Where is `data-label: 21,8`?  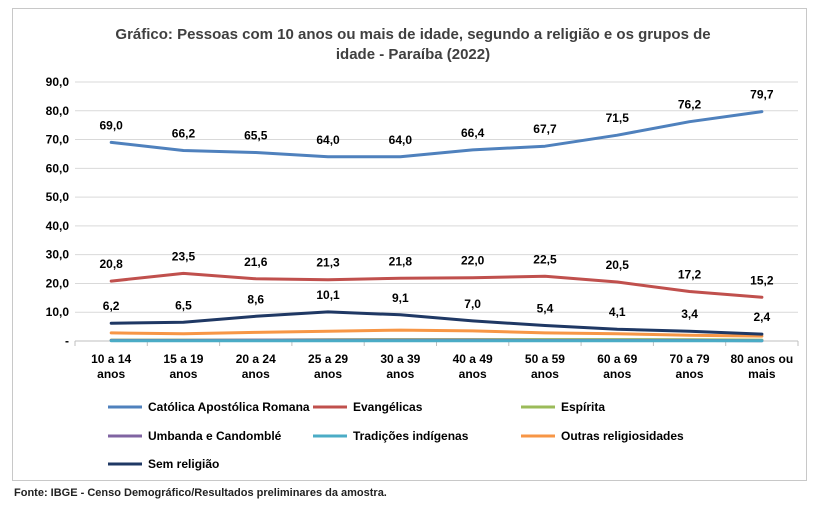 data-label: 21,8 is located at coordinates (401, 261).